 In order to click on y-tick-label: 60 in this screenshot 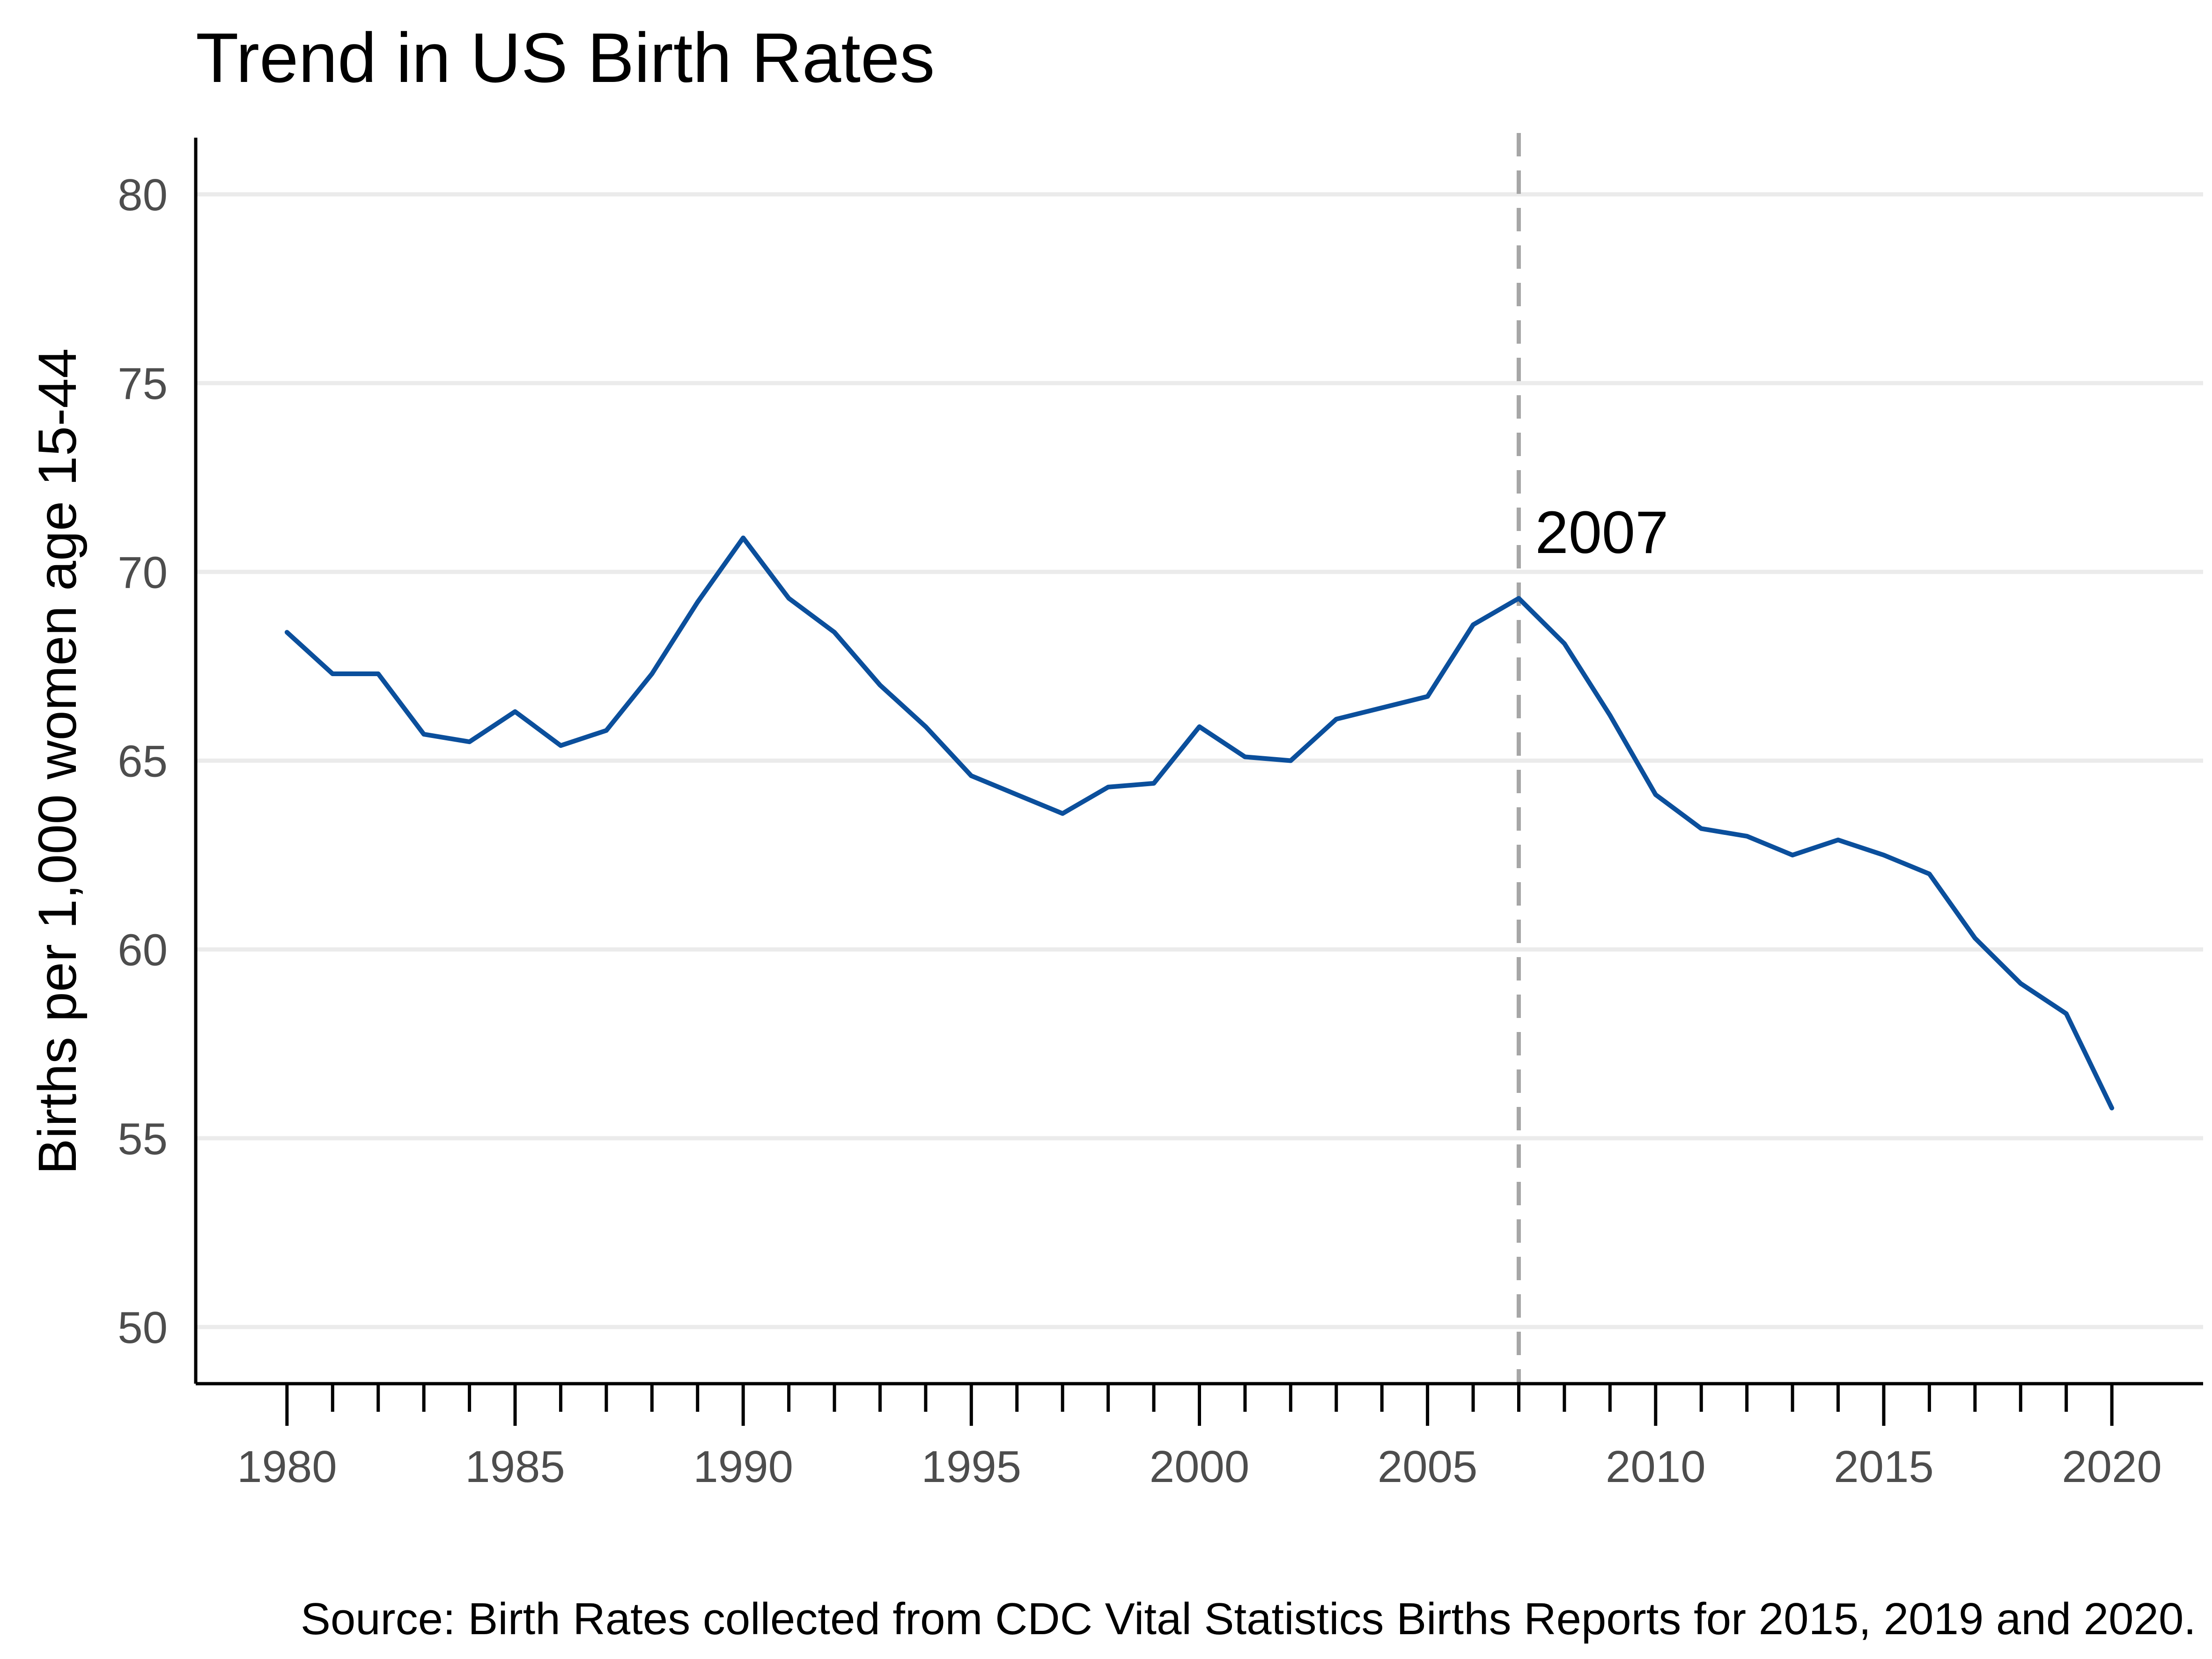, I will do `click(143, 950)`.